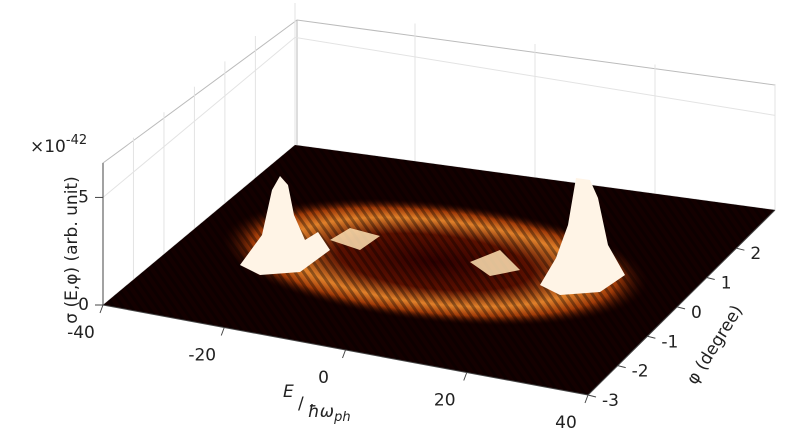 The image size is (800, 431). I want to click on y-axis-line, so click(681, 302).